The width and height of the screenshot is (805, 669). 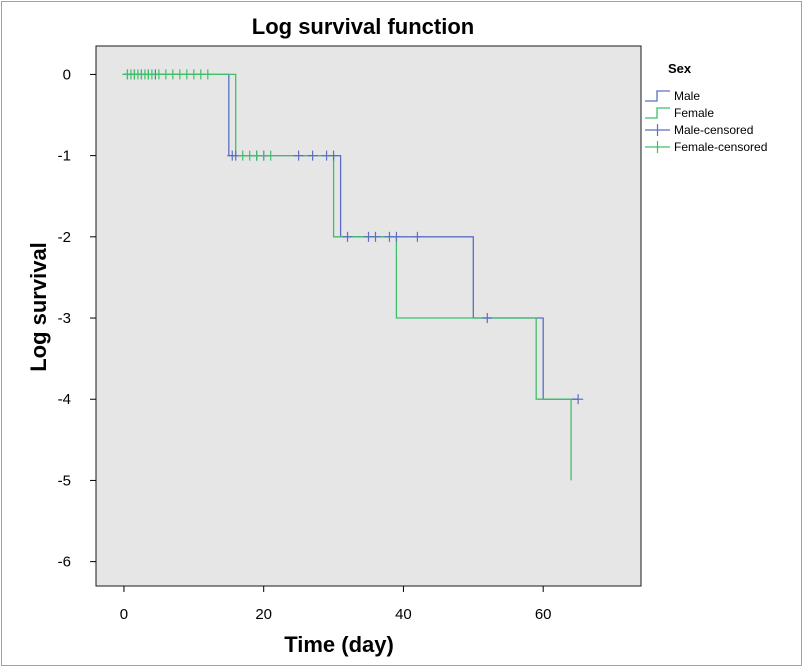 What do you see at coordinates (339, 644) in the screenshot?
I see `x-axis-label: Time (day)` at bounding box center [339, 644].